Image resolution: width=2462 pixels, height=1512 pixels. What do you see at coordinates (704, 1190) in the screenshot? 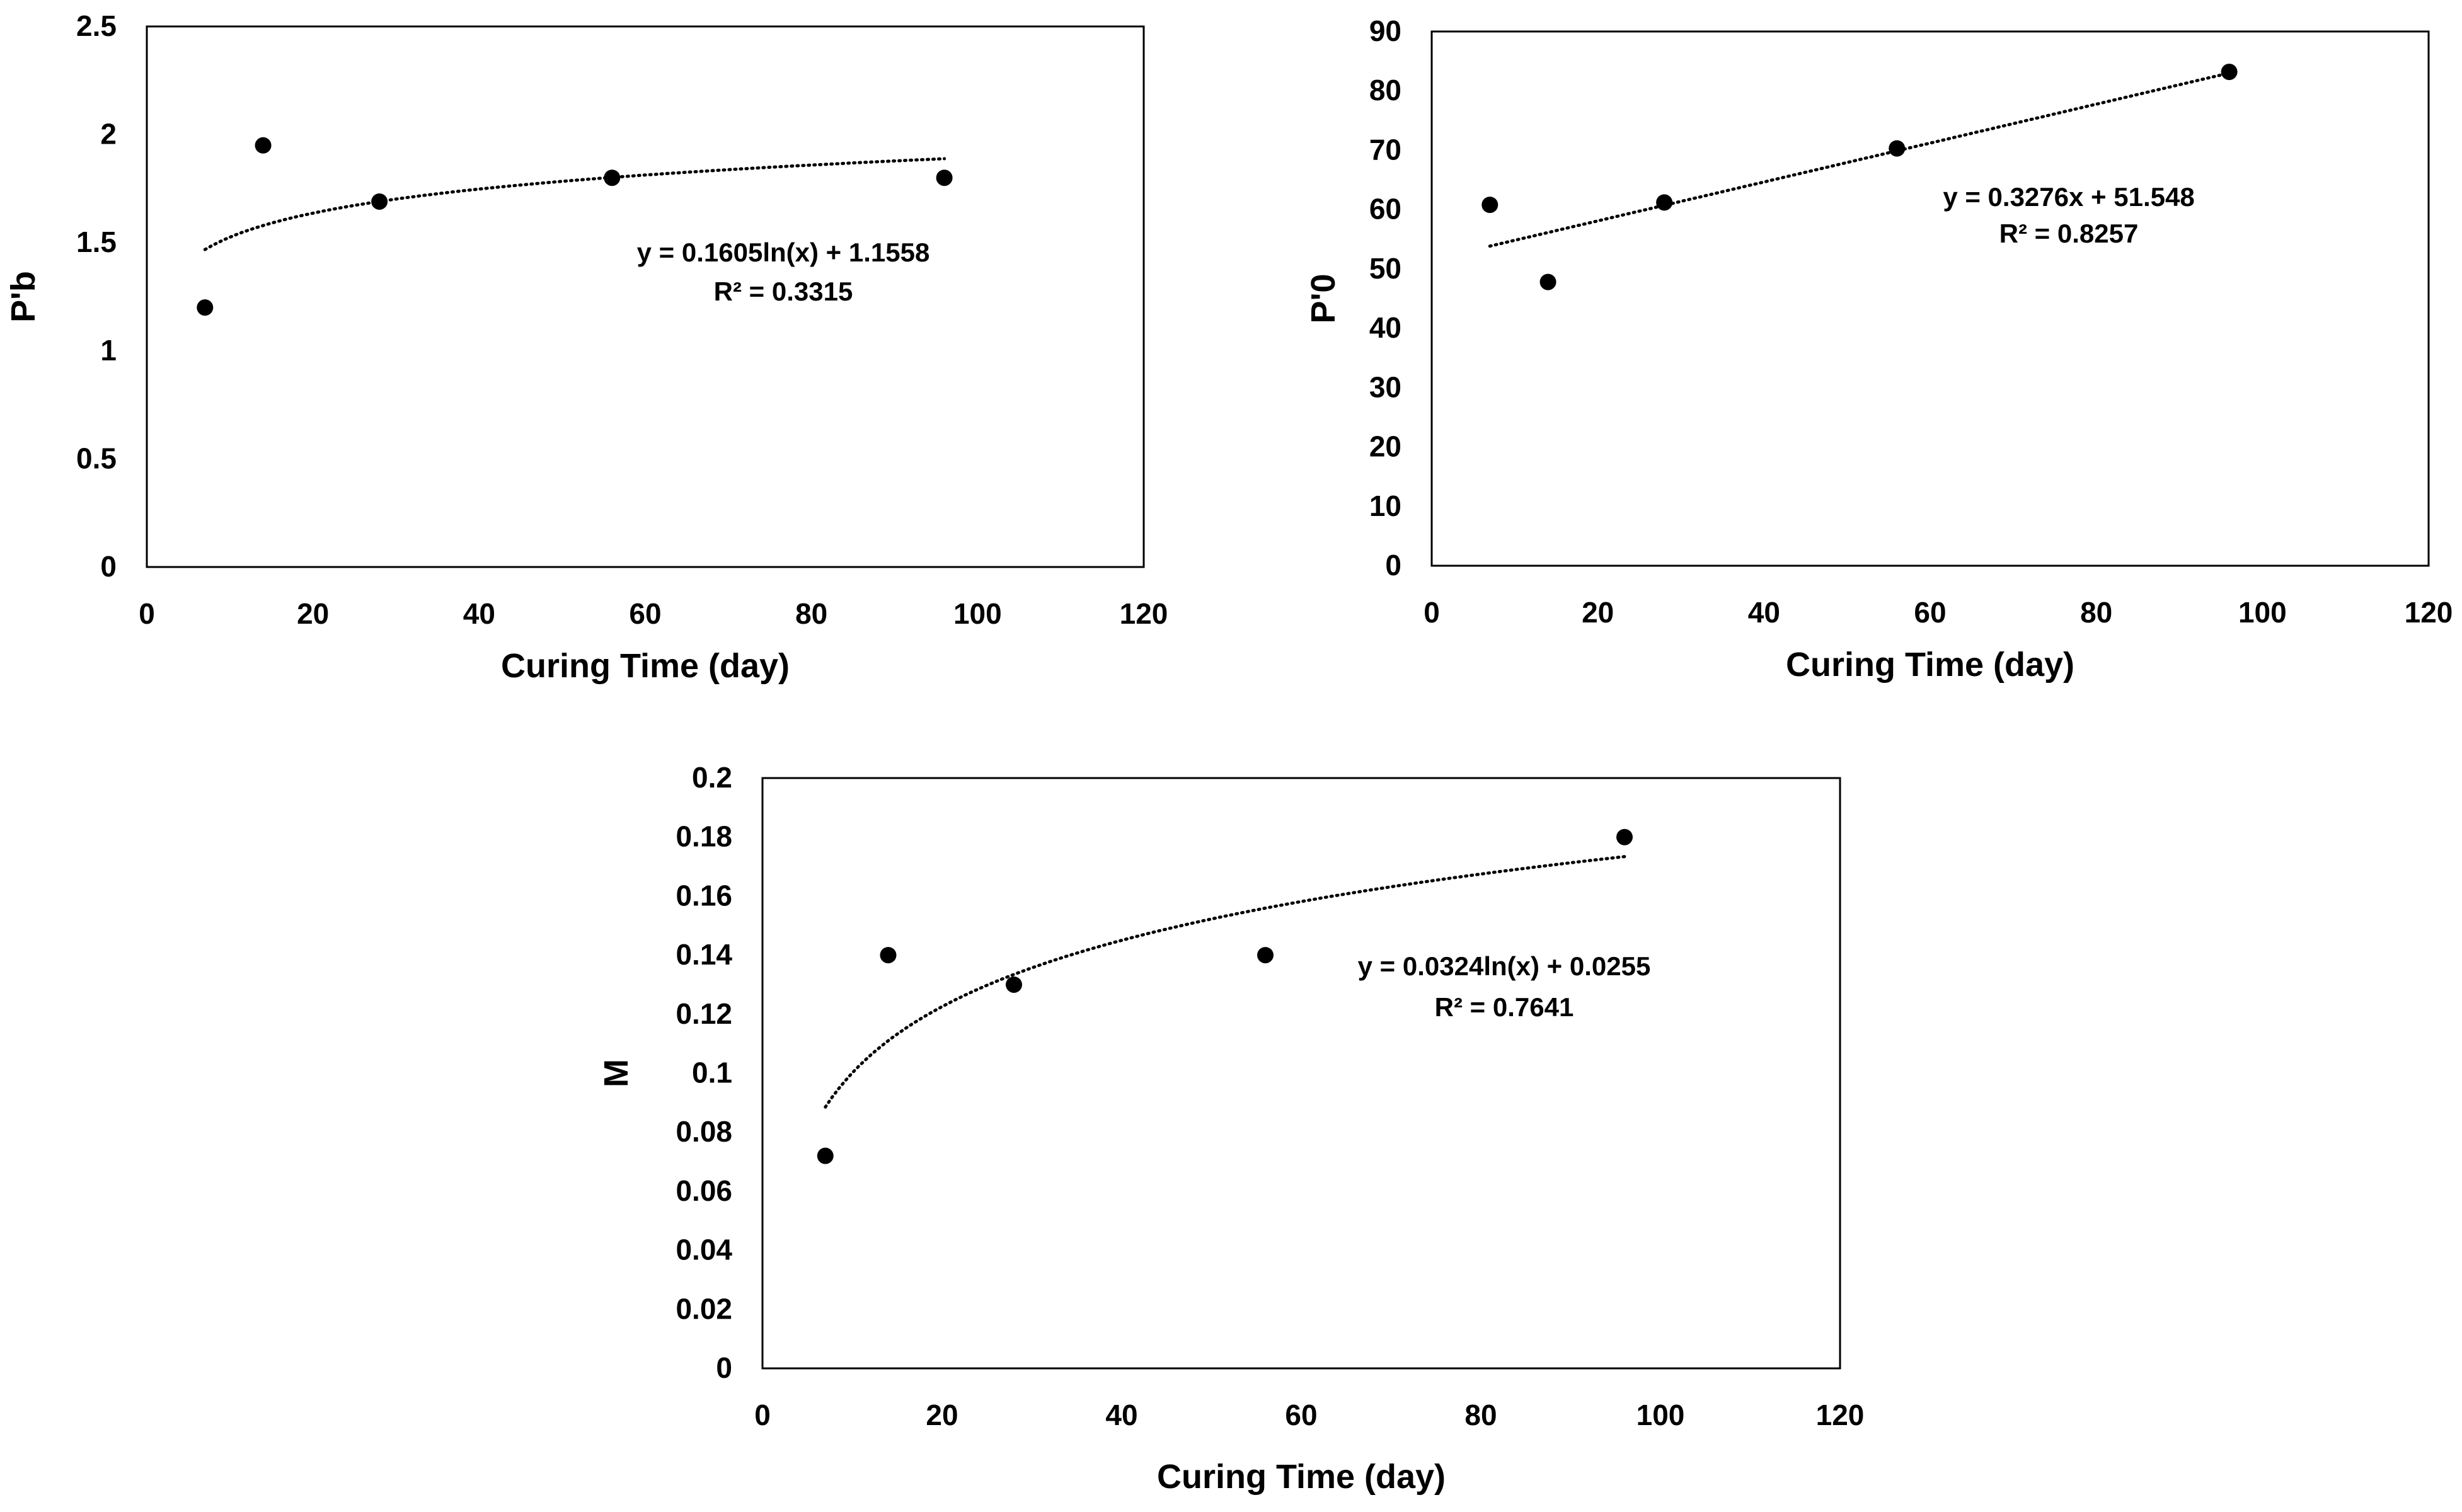
I see `y-tick-label: 0.06` at bounding box center [704, 1190].